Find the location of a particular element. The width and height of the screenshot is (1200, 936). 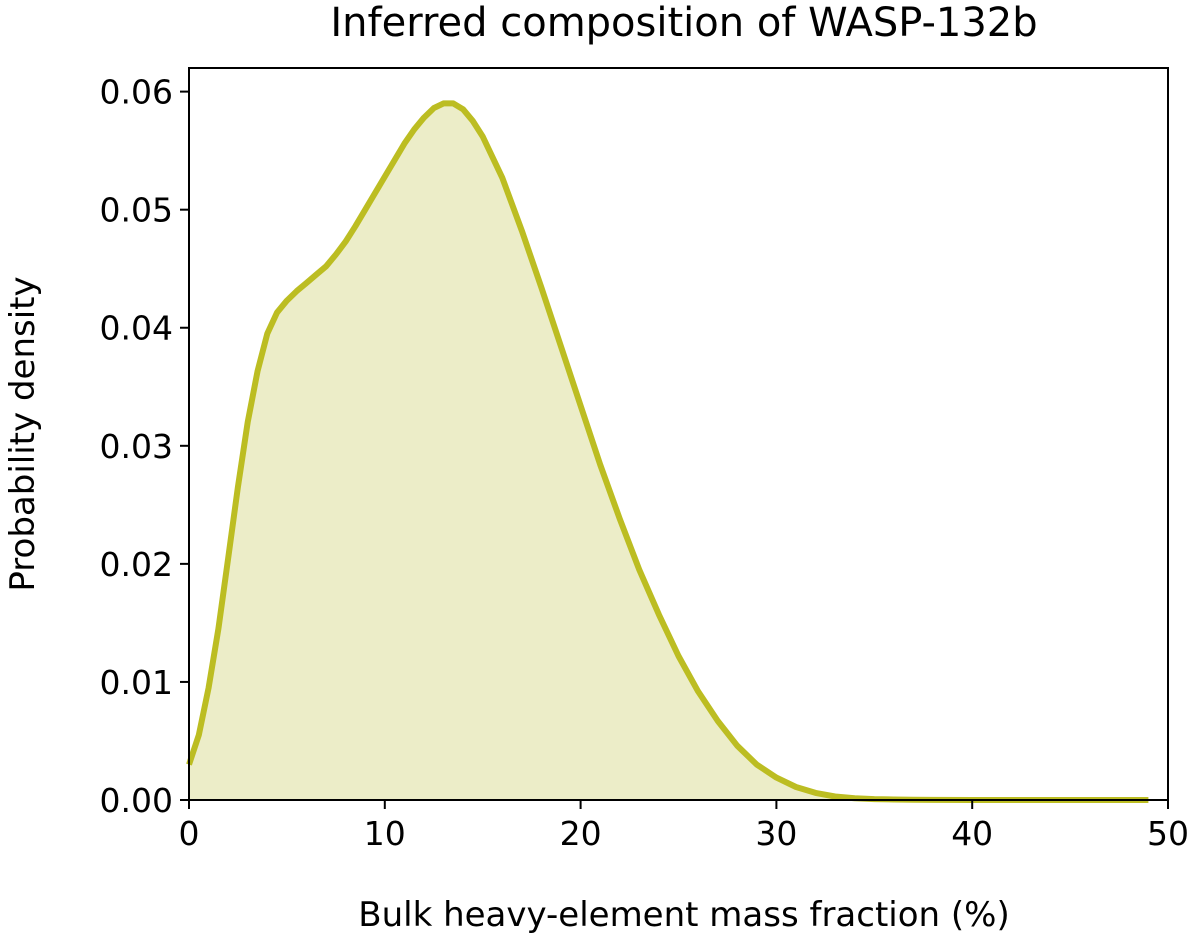

y-axis: 0.00 0.01 0.02 0.03 0.04 0.05 0.06 is located at coordinates (144, 446).